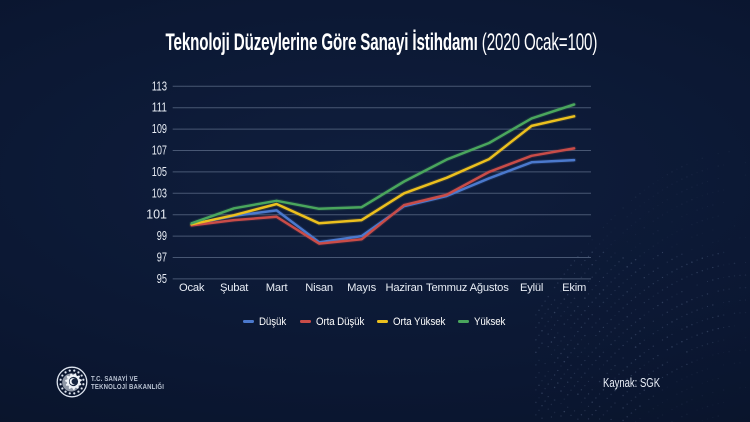 The image size is (750, 422). I want to click on svg-text: 97, so click(162, 258).